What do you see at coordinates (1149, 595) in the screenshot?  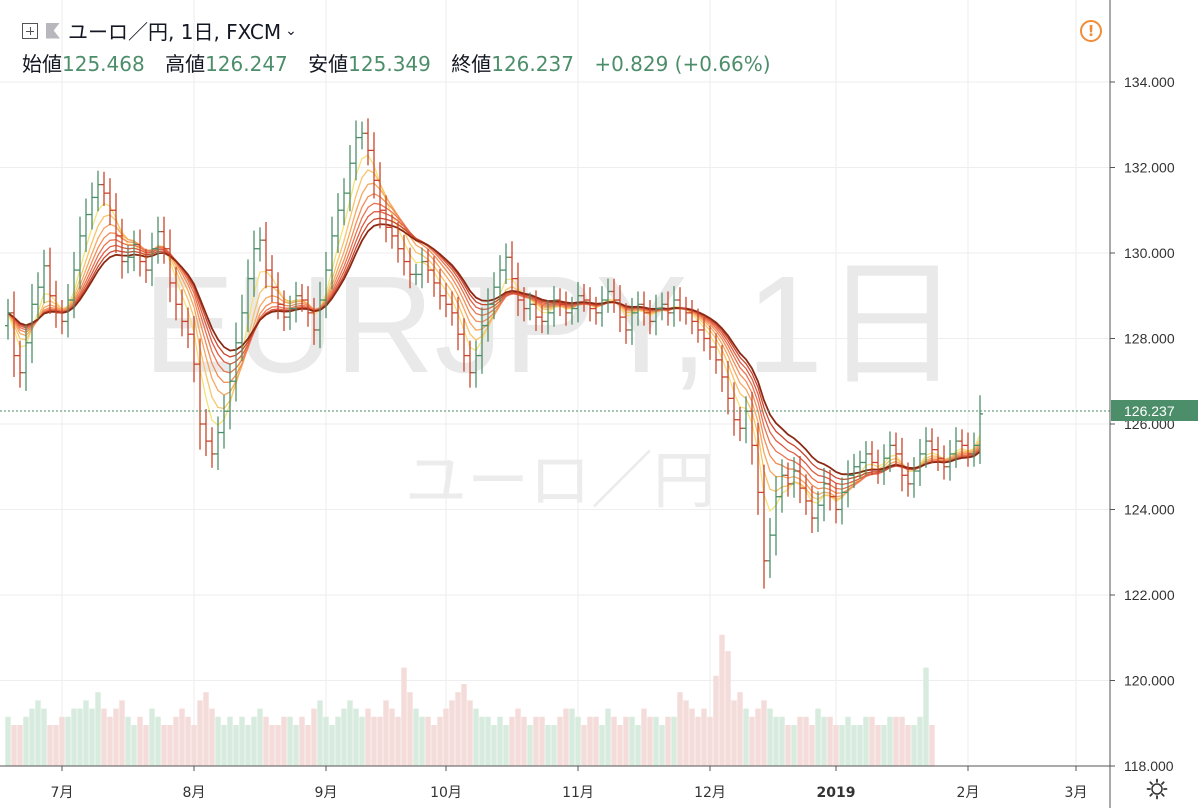 I see `y-tick-label: 122.000` at bounding box center [1149, 595].